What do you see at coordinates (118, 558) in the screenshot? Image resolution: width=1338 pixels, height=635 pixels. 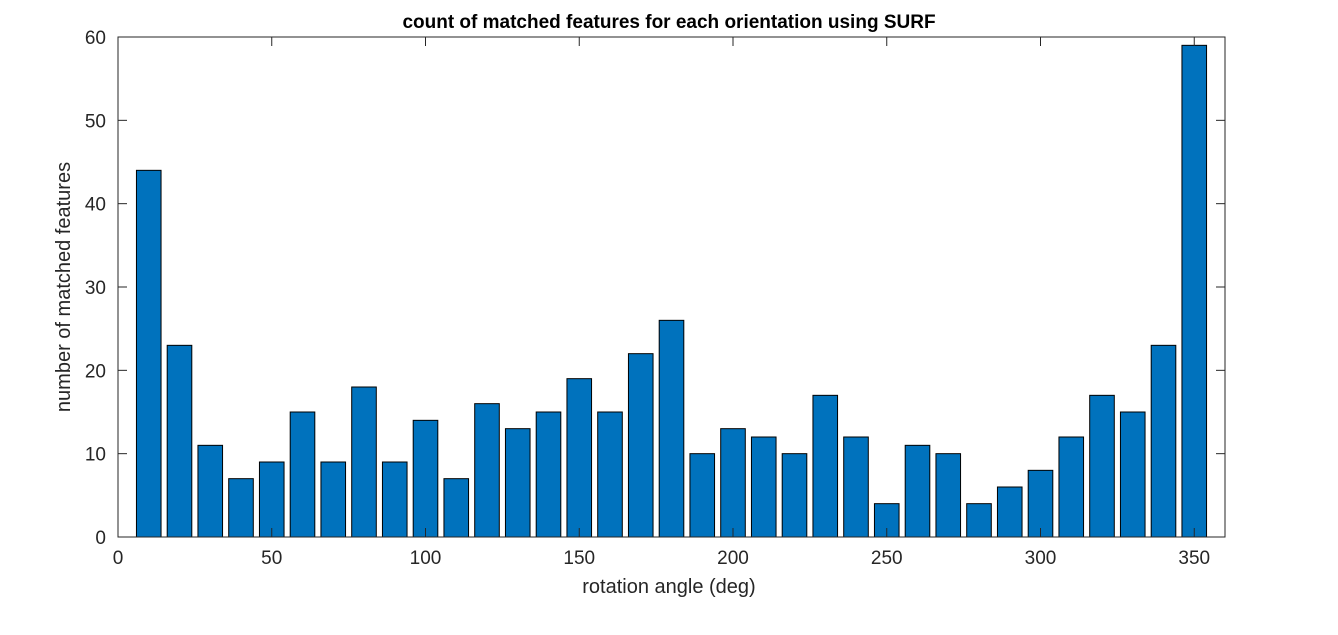 I see `x-tick-label: 0` at bounding box center [118, 558].